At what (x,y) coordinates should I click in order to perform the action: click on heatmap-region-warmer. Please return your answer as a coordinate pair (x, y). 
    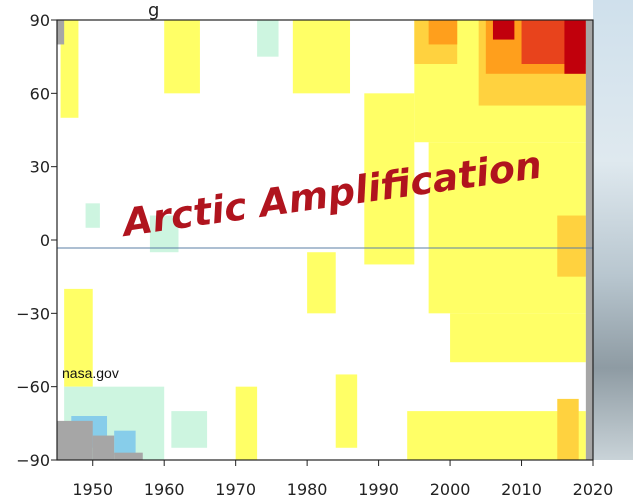
    Looking at the image, I should click on (443, 32).